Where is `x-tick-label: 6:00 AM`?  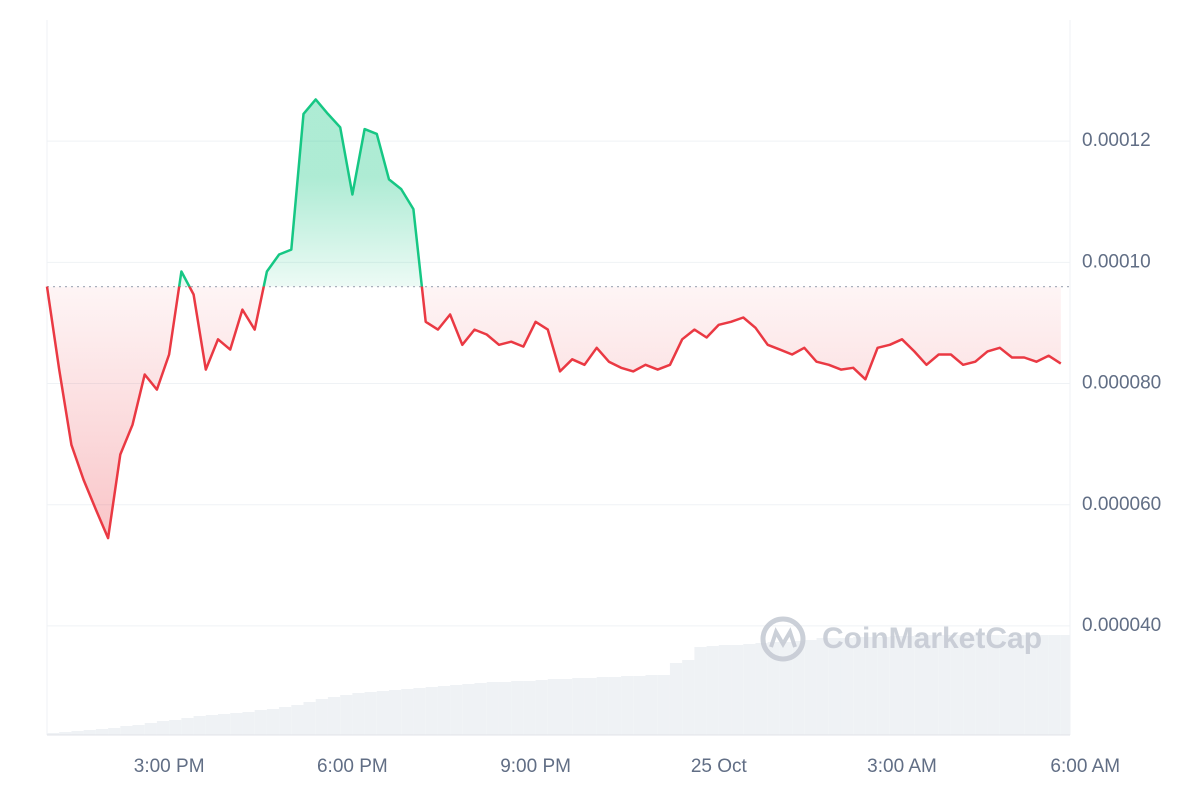 x-tick-label: 6:00 AM is located at coordinates (1085, 766).